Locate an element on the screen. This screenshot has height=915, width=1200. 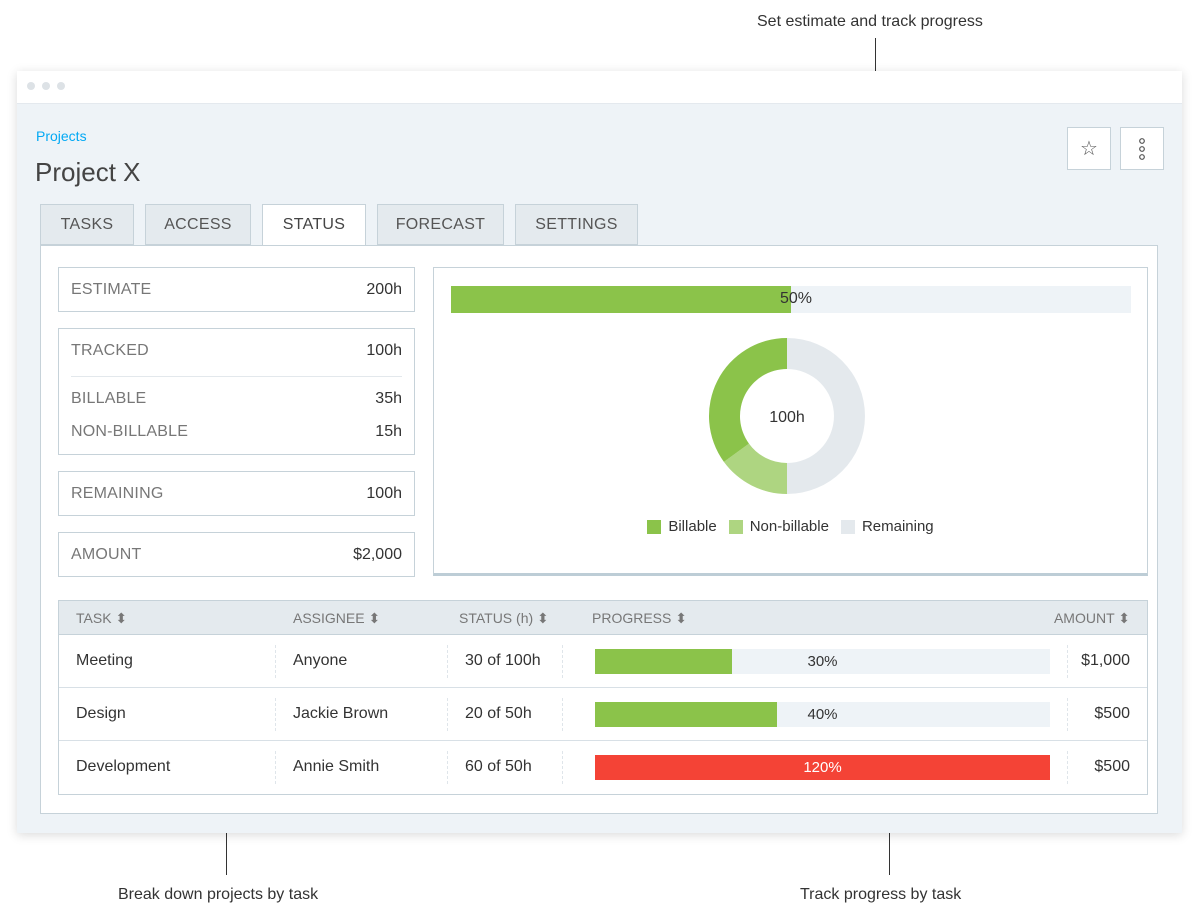
task-progress-bar: 30% is located at coordinates (822, 661).